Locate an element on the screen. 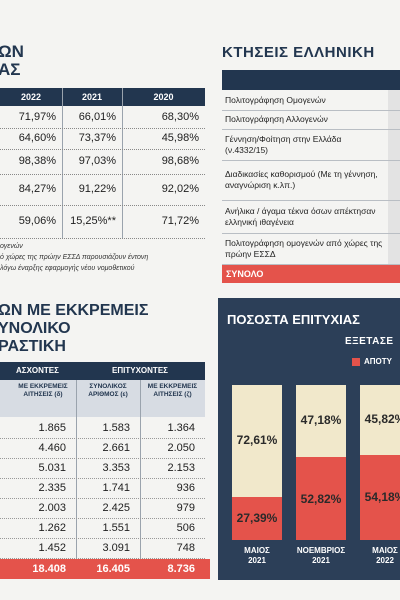 This screenshot has width=400, height=600. section-title: ΑΣ is located at coordinates (10, 69).